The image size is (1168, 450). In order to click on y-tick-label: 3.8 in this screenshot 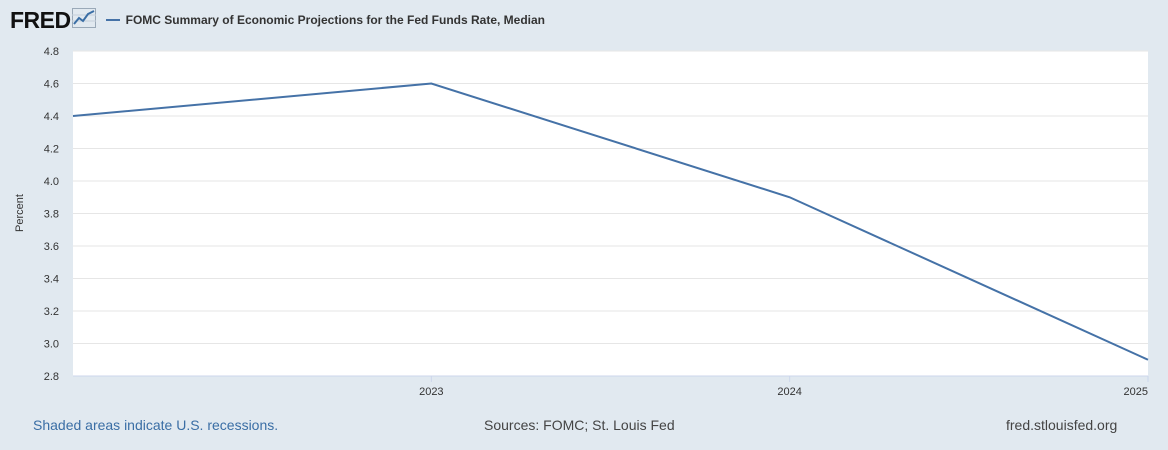, I will do `click(51, 215)`.